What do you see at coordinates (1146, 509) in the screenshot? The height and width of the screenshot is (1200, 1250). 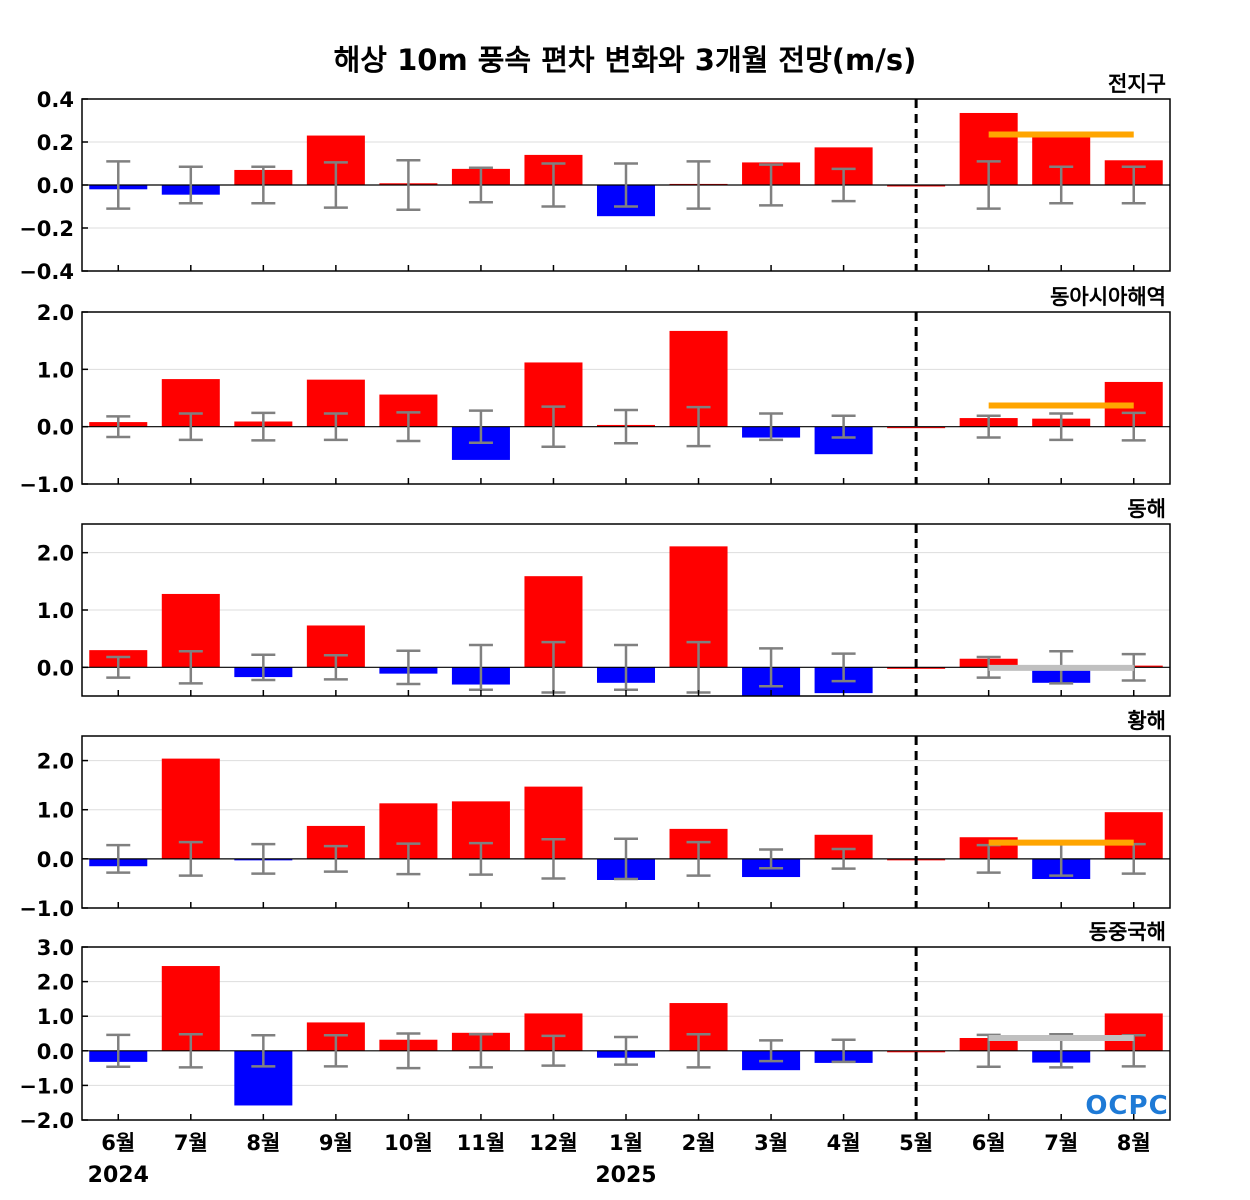 I see `region-label: 동해` at bounding box center [1146, 509].